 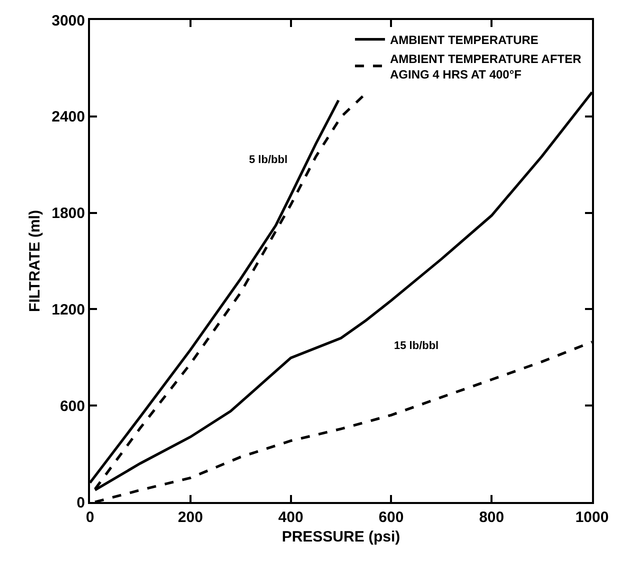 I want to click on y-tick-label: 2400, so click(x=68, y=117).